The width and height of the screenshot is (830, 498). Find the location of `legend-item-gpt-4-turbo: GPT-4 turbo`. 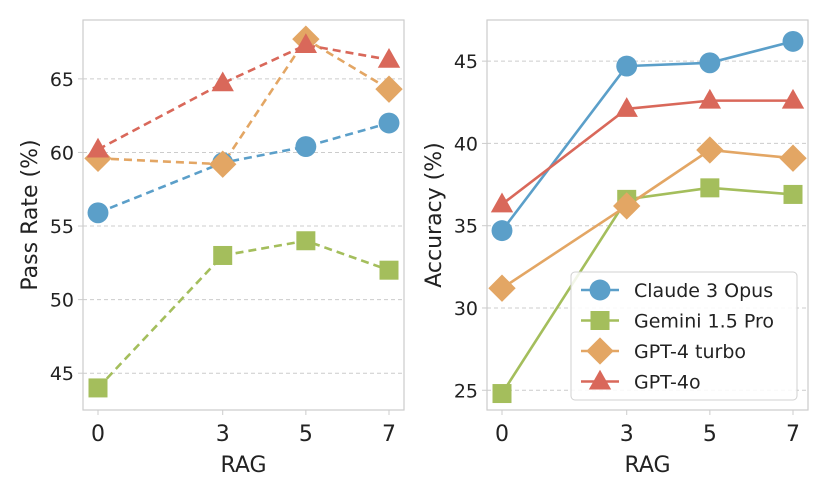

legend-item-gpt-4-turbo: GPT-4 turbo is located at coordinates (663, 351).